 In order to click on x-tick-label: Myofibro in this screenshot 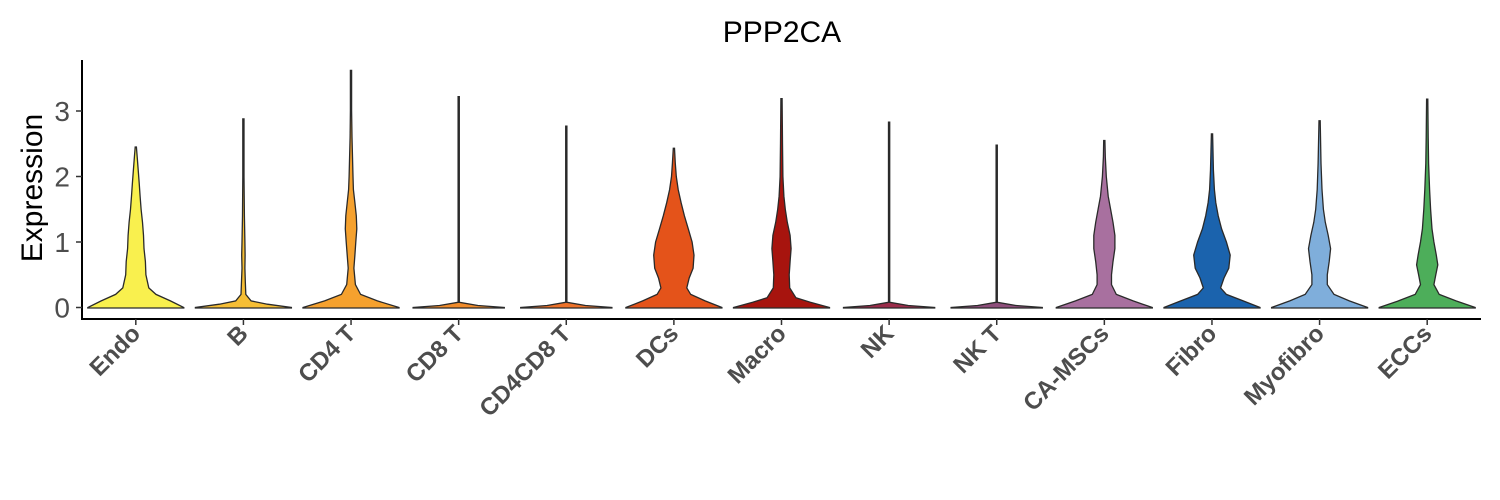, I will do `click(1284, 365)`.